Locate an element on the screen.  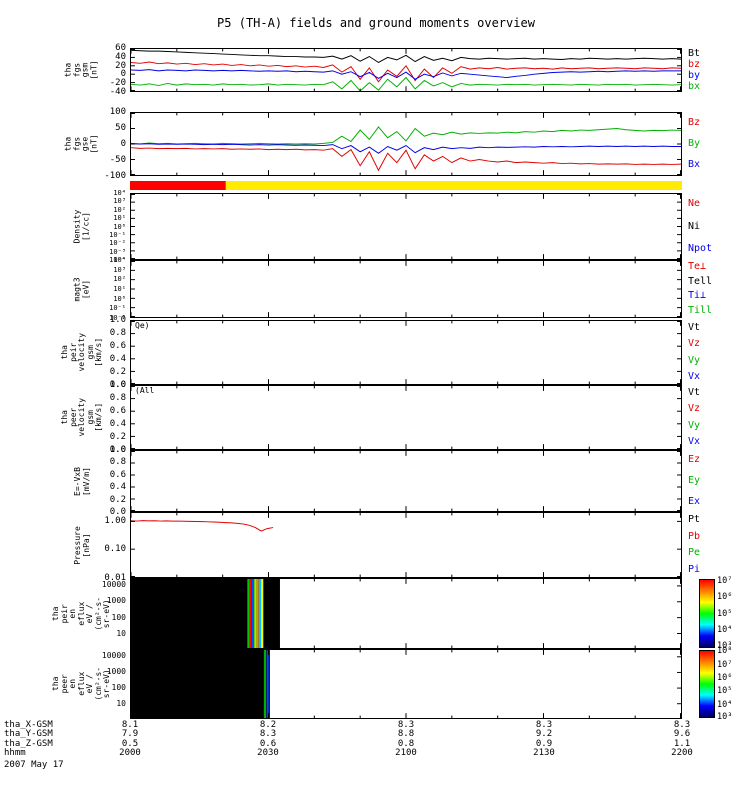
fgs-gse-label-Bz: Bz is located at coordinates (694, 122).